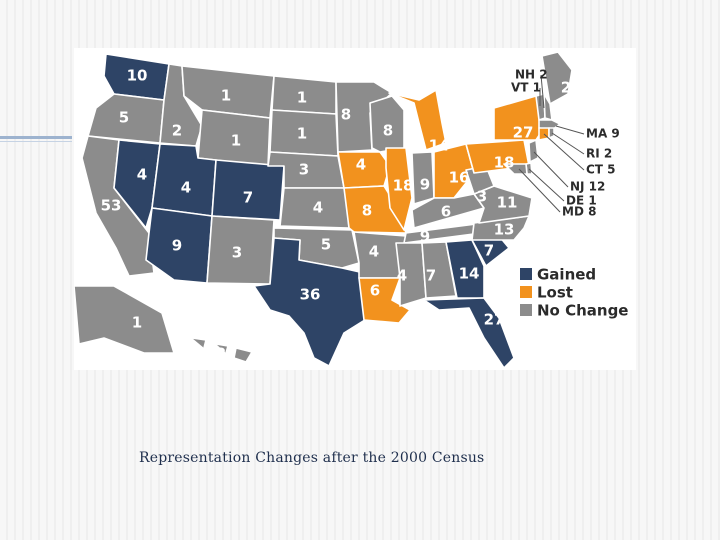 Image resolution: width=720 pixels, height=540 pixels. Describe the element at coordinates (403, 186) in the screenshot. I see `state-label-il: 18` at that location.